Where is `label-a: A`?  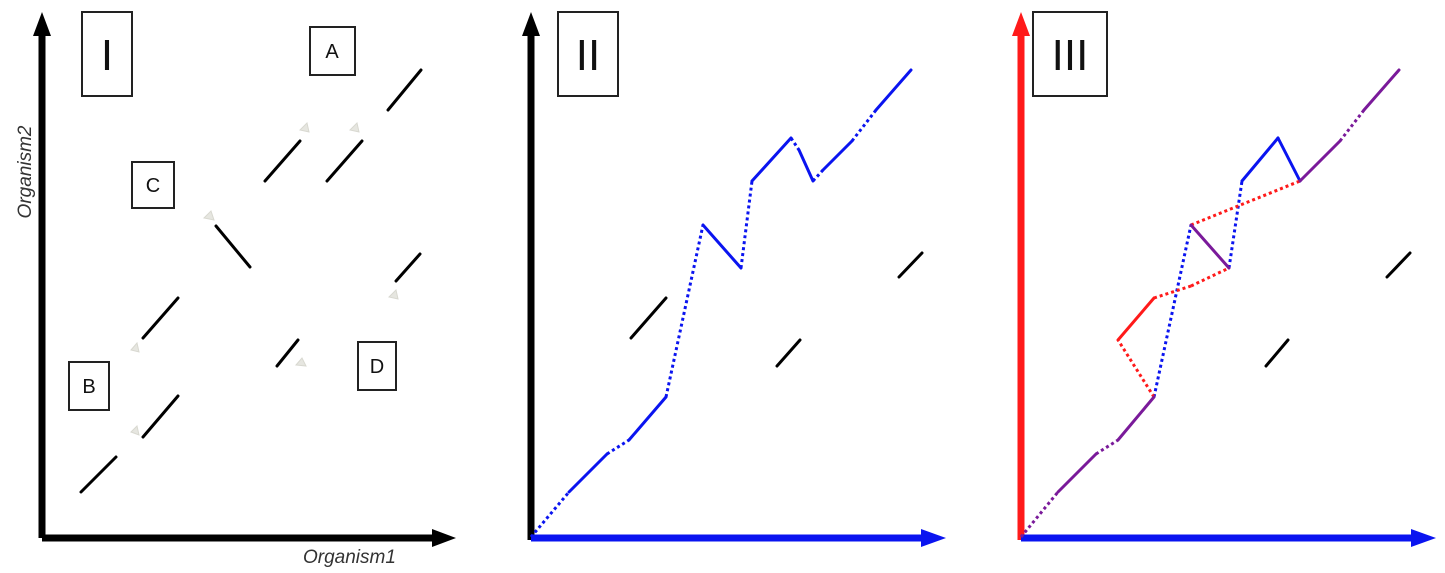
label-a: A is located at coordinates (332, 52).